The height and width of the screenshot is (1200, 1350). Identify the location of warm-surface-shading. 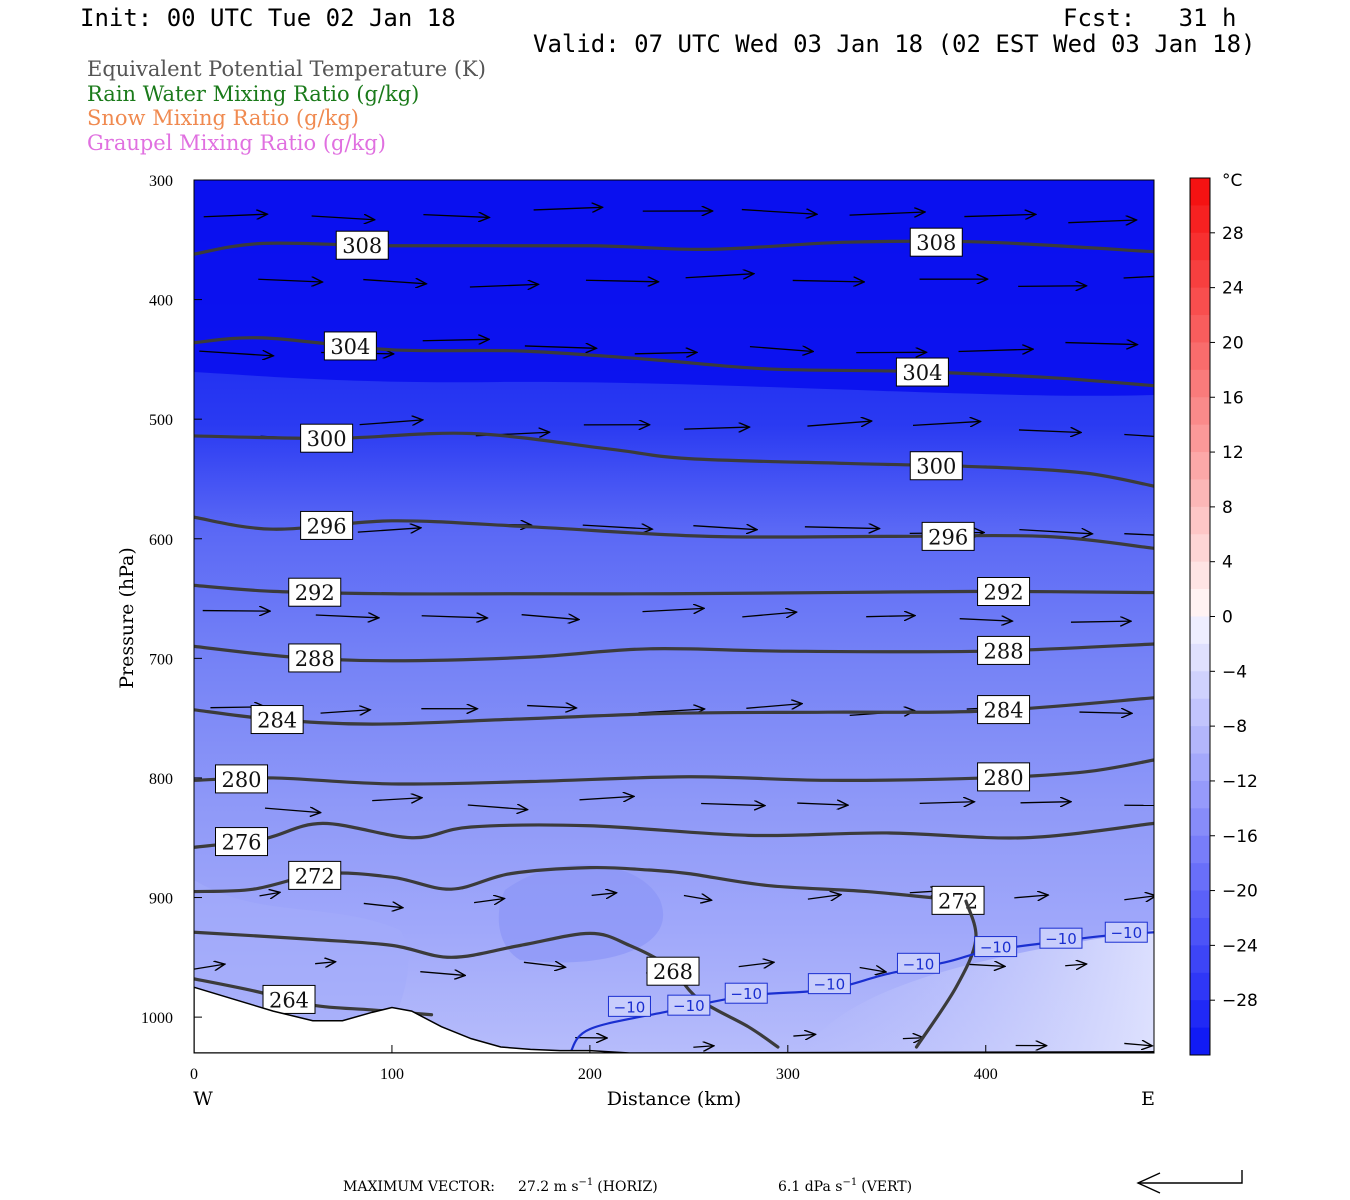
(977, 991).